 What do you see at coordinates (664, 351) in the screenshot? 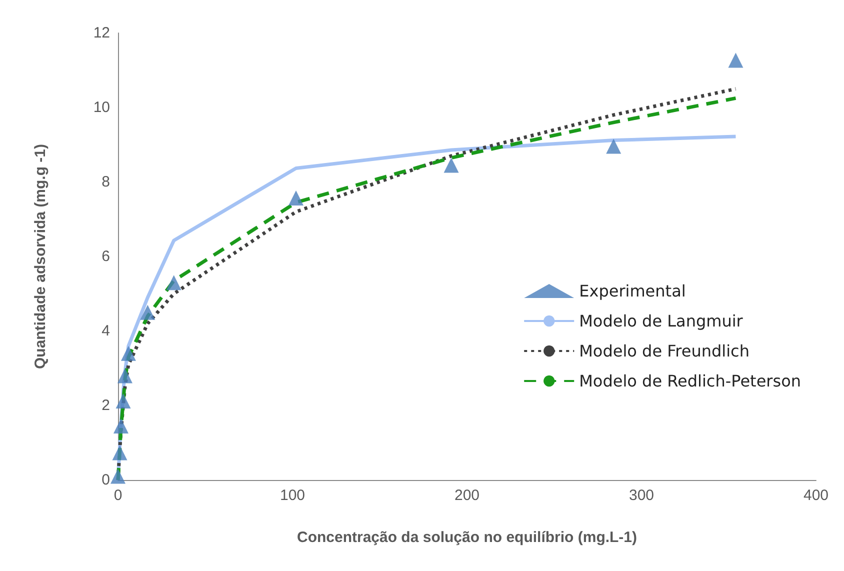
I see `legend-label: Modelo de Freundlich` at bounding box center [664, 351].